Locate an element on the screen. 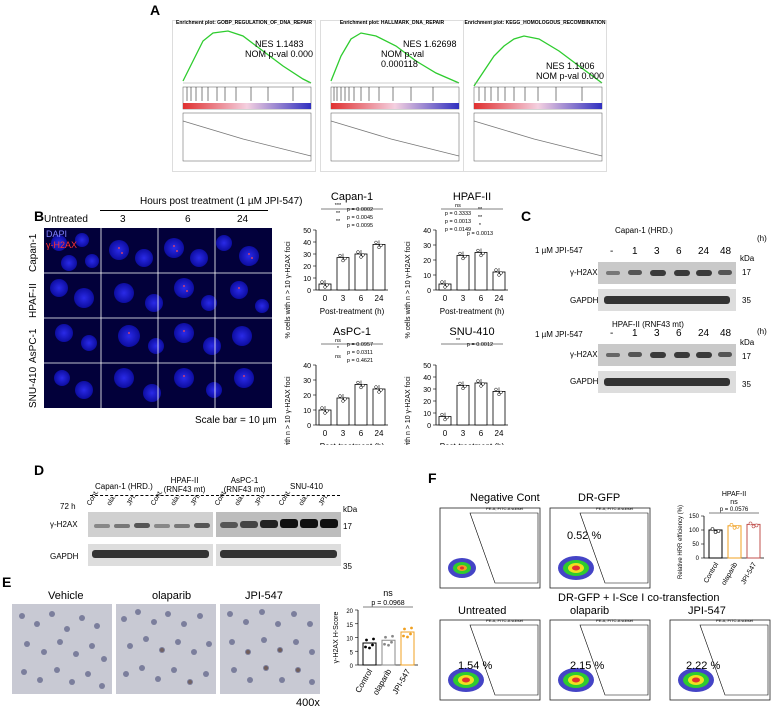 The image size is (779, 718). x-tick-label: 24 is located at coordinates (499, 298).